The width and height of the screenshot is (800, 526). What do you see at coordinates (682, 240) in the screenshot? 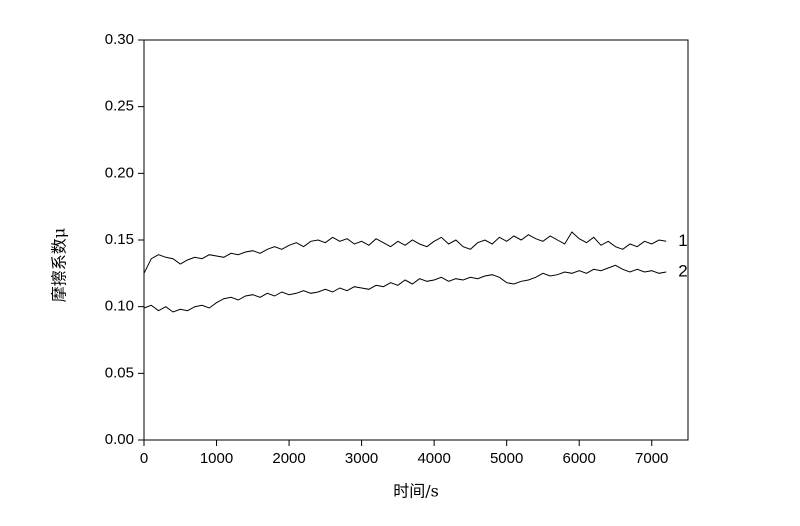
I see `series-label: 1` at bounding box center [682, 240].